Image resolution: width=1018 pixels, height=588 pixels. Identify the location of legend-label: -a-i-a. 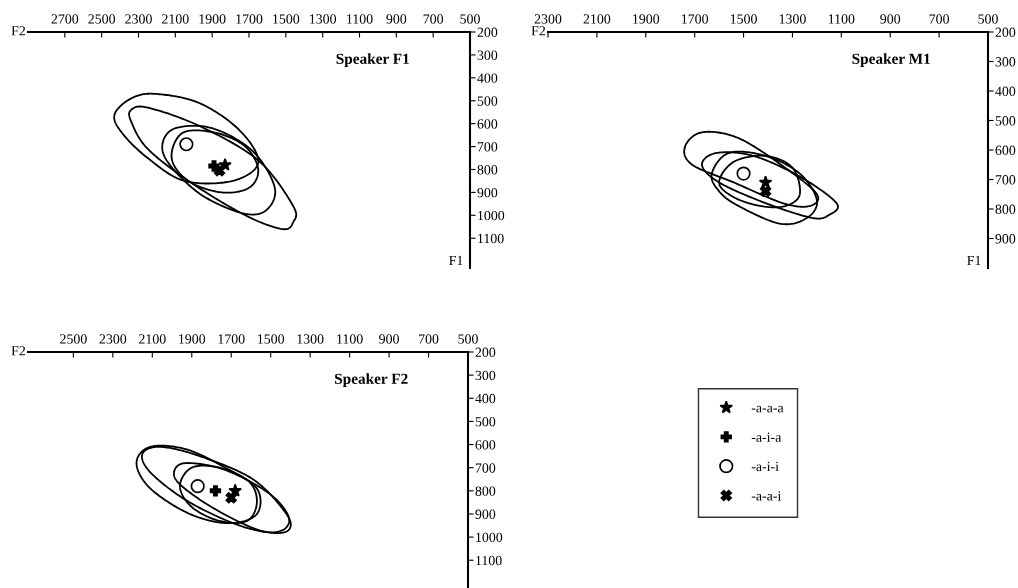
(766, 437).